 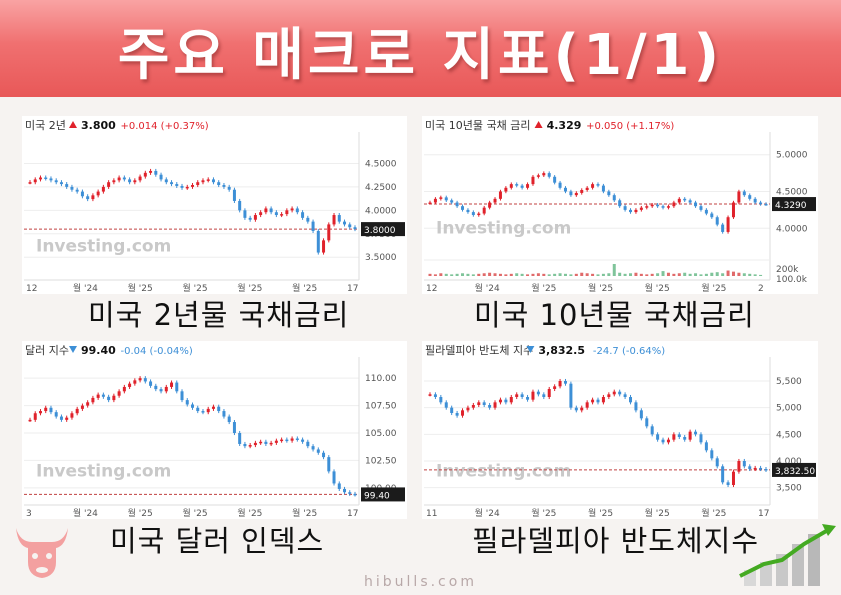 What do you see at coordinates (792, 156) in the screenshot?
I see `y-tick-label: 5.0000` at bounding box center [792, 156].